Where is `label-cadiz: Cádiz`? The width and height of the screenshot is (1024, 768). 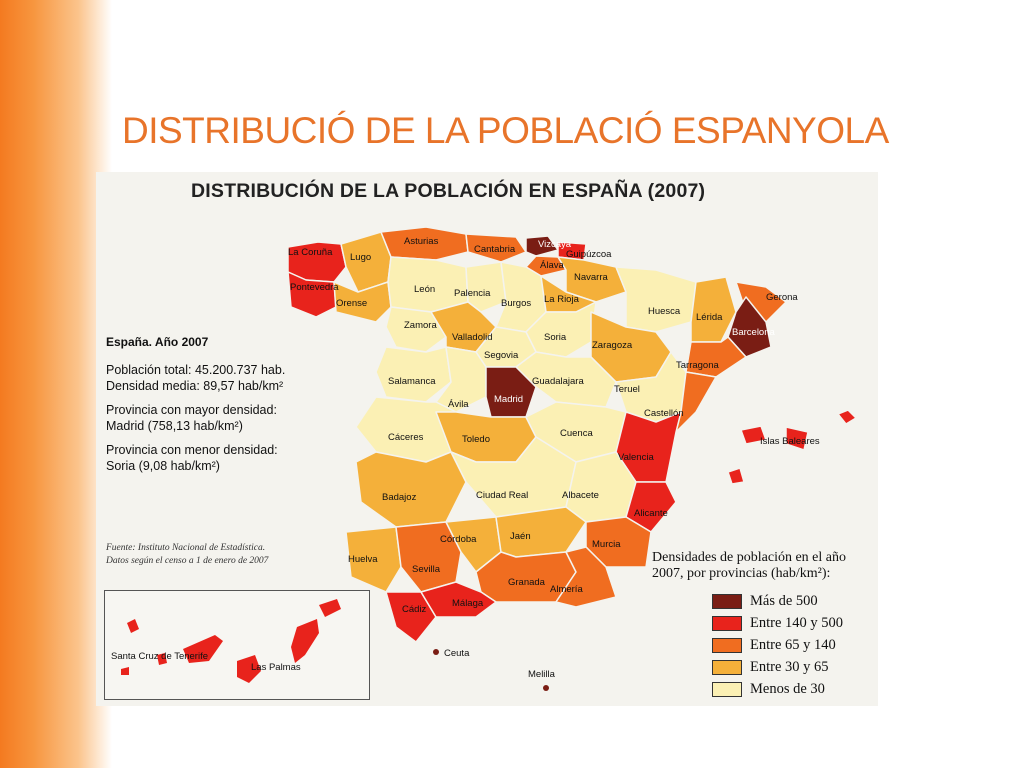 label-cadiz: Cádiz is located at coordinates (414, 609).